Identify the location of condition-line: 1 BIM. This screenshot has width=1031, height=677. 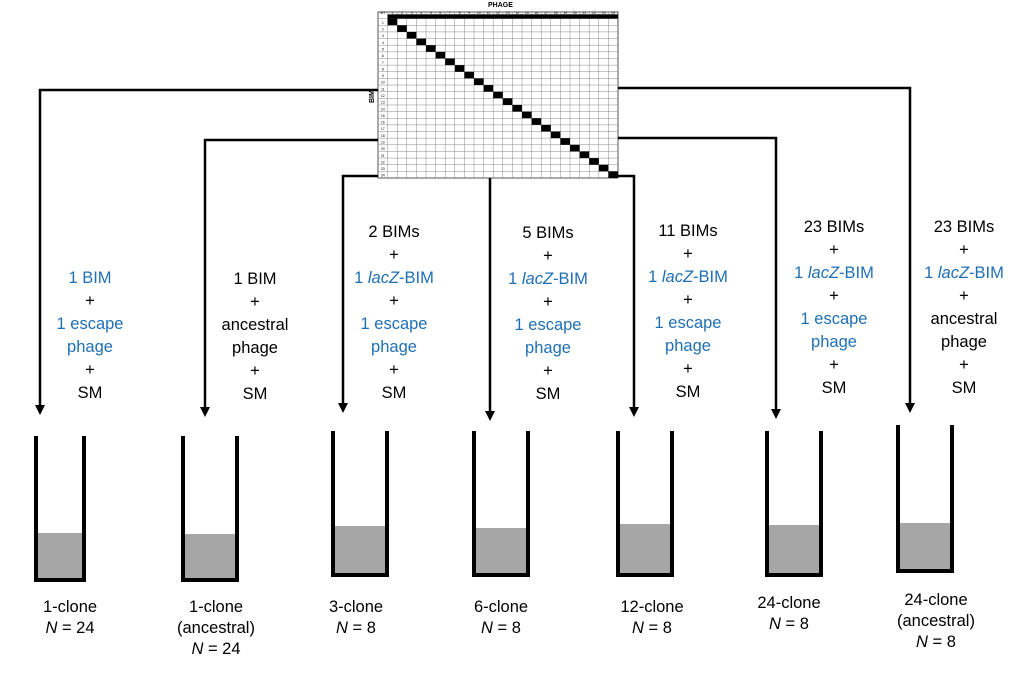
(90, 278).